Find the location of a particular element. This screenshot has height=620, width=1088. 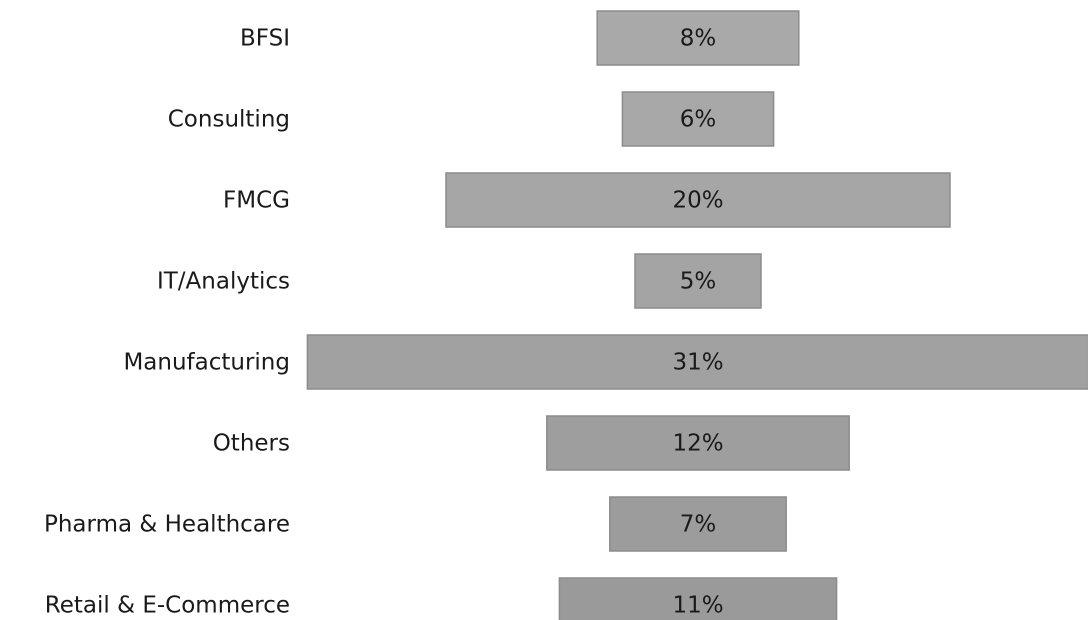

value-label: 31% is located at coordinates (697, 363).